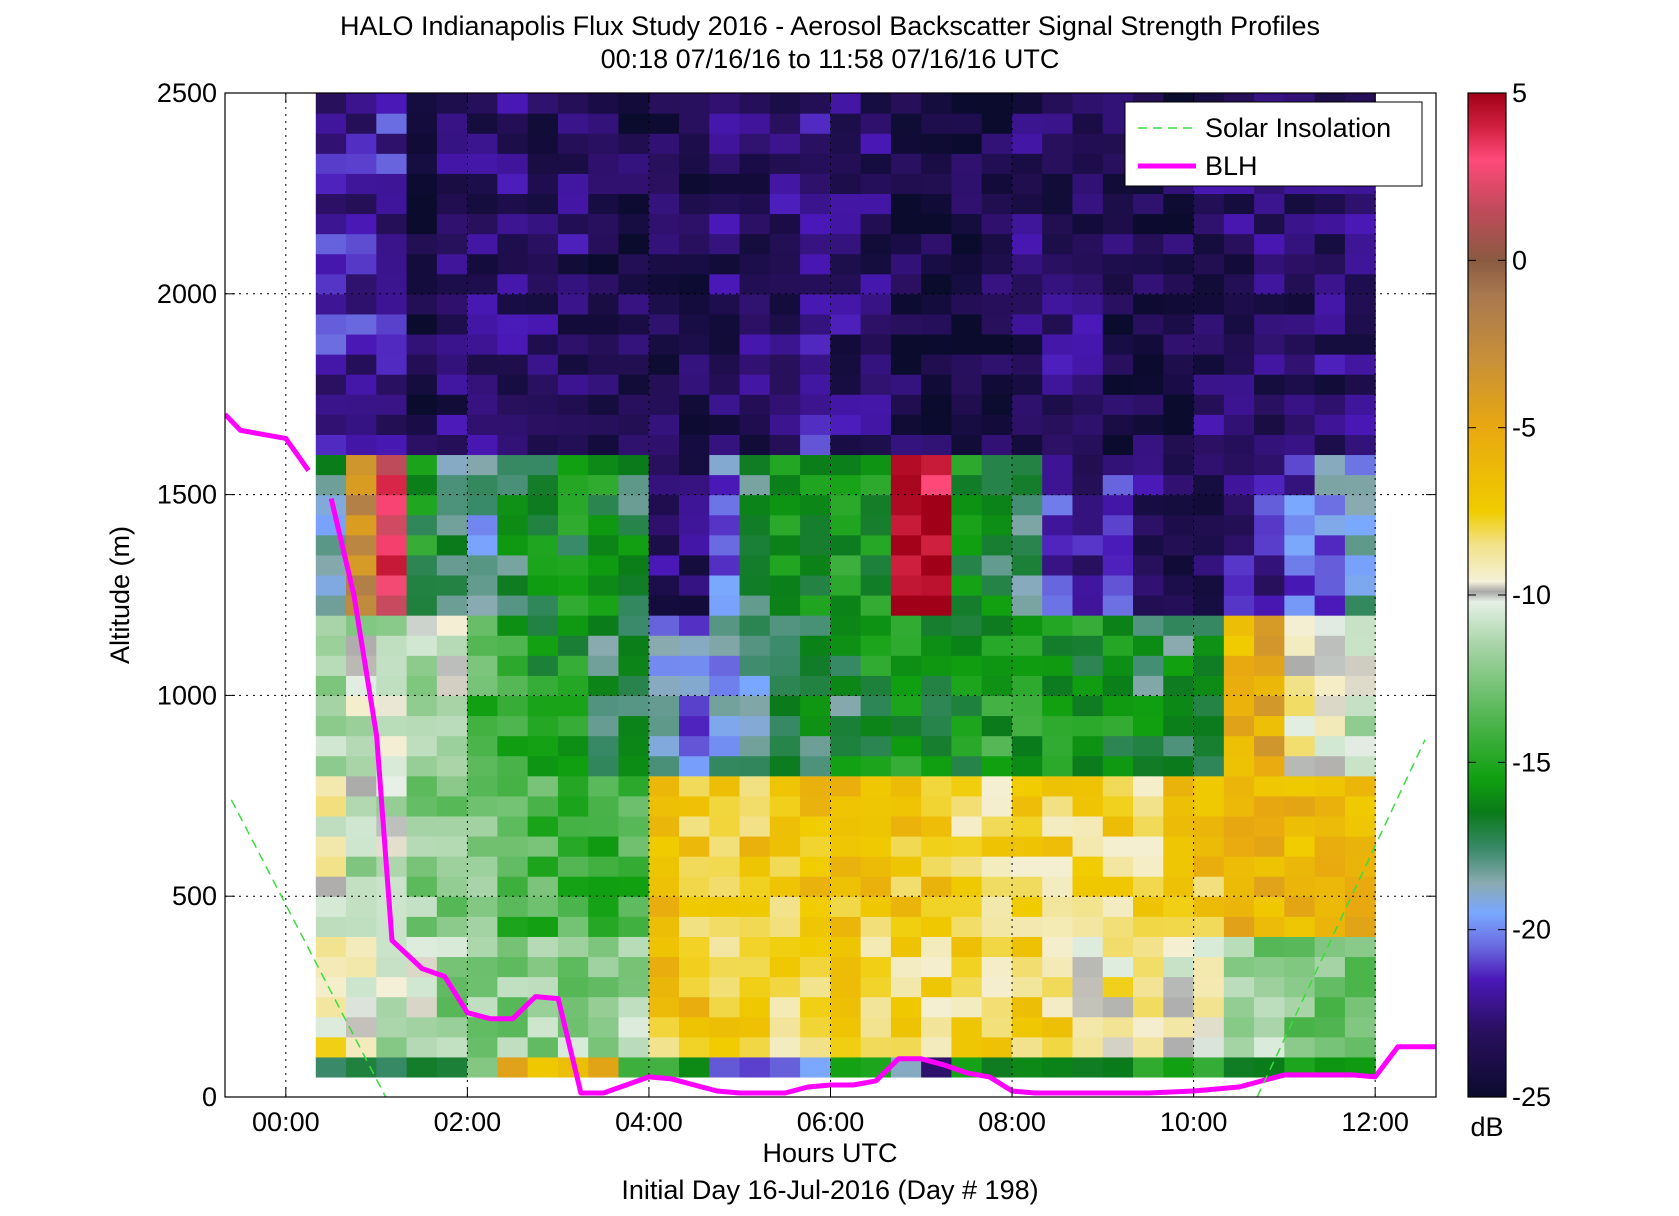 The image size is (1679, 1216). What do you see at coordinates (831, 1122) in the screenshot?
I see `x-tick-label: 06:00` at bounding box center [831, 1122].